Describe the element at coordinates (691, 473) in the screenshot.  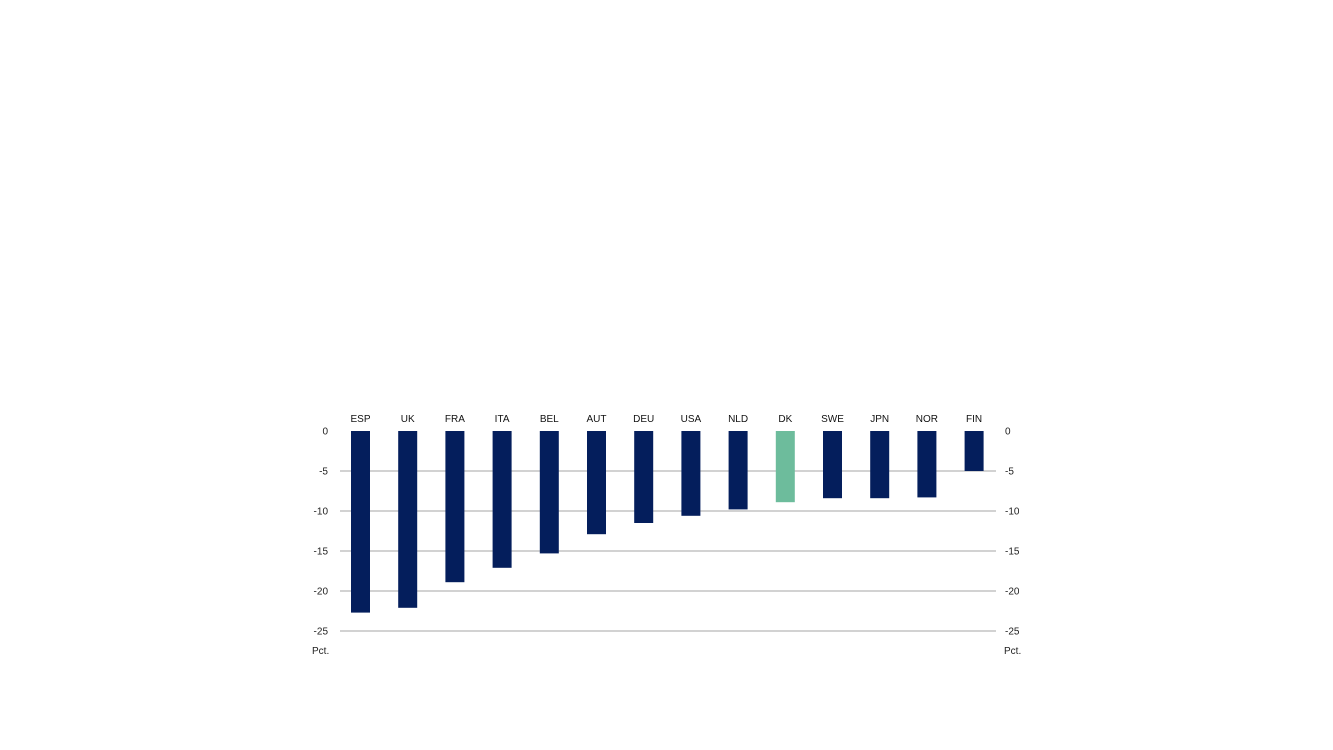
I see `bar-usa` at that location.